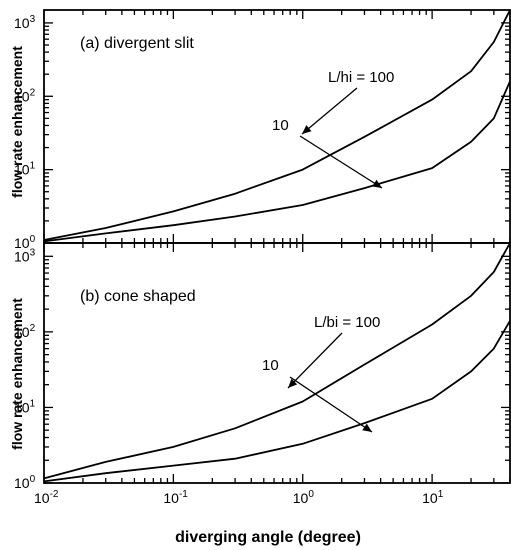  I want to click on x-tick-label: 10⁰, so click(304, 497).